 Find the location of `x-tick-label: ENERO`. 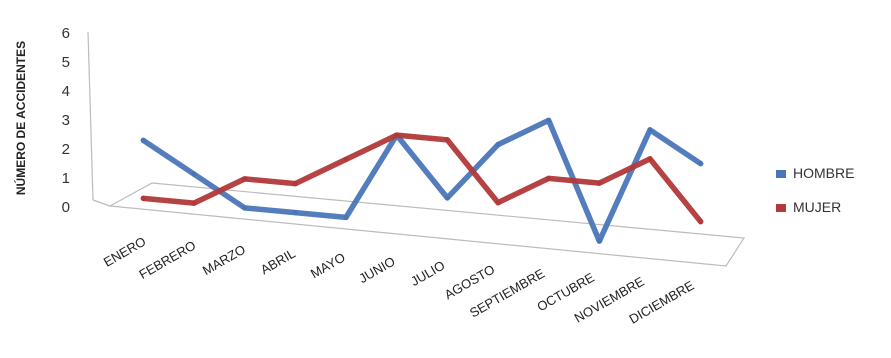

x-tick-label: ENERO is located at coordinates (125, 252).